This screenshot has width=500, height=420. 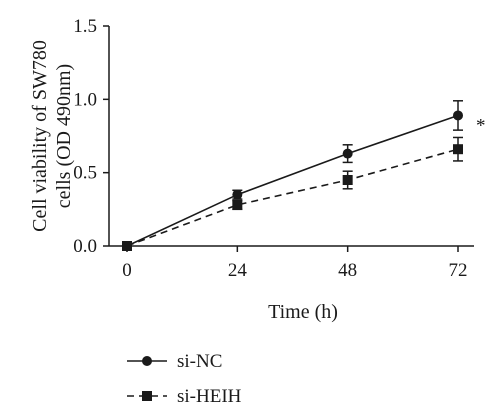 What do you see at coordinates (85, 26) in the screenshot?
I see `y-tick-label: 1.5` at bounding box center [85, 26].